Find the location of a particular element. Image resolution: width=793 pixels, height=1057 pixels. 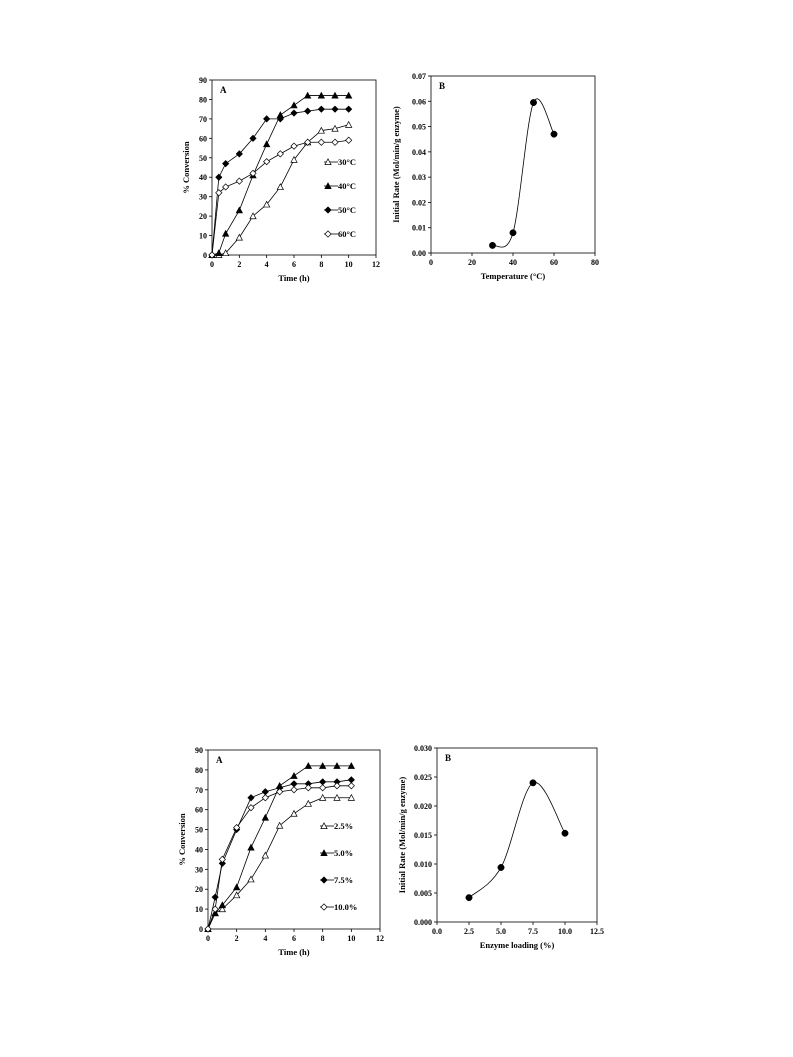

x-tick-label: 4 is located at coordinates (267, 264).